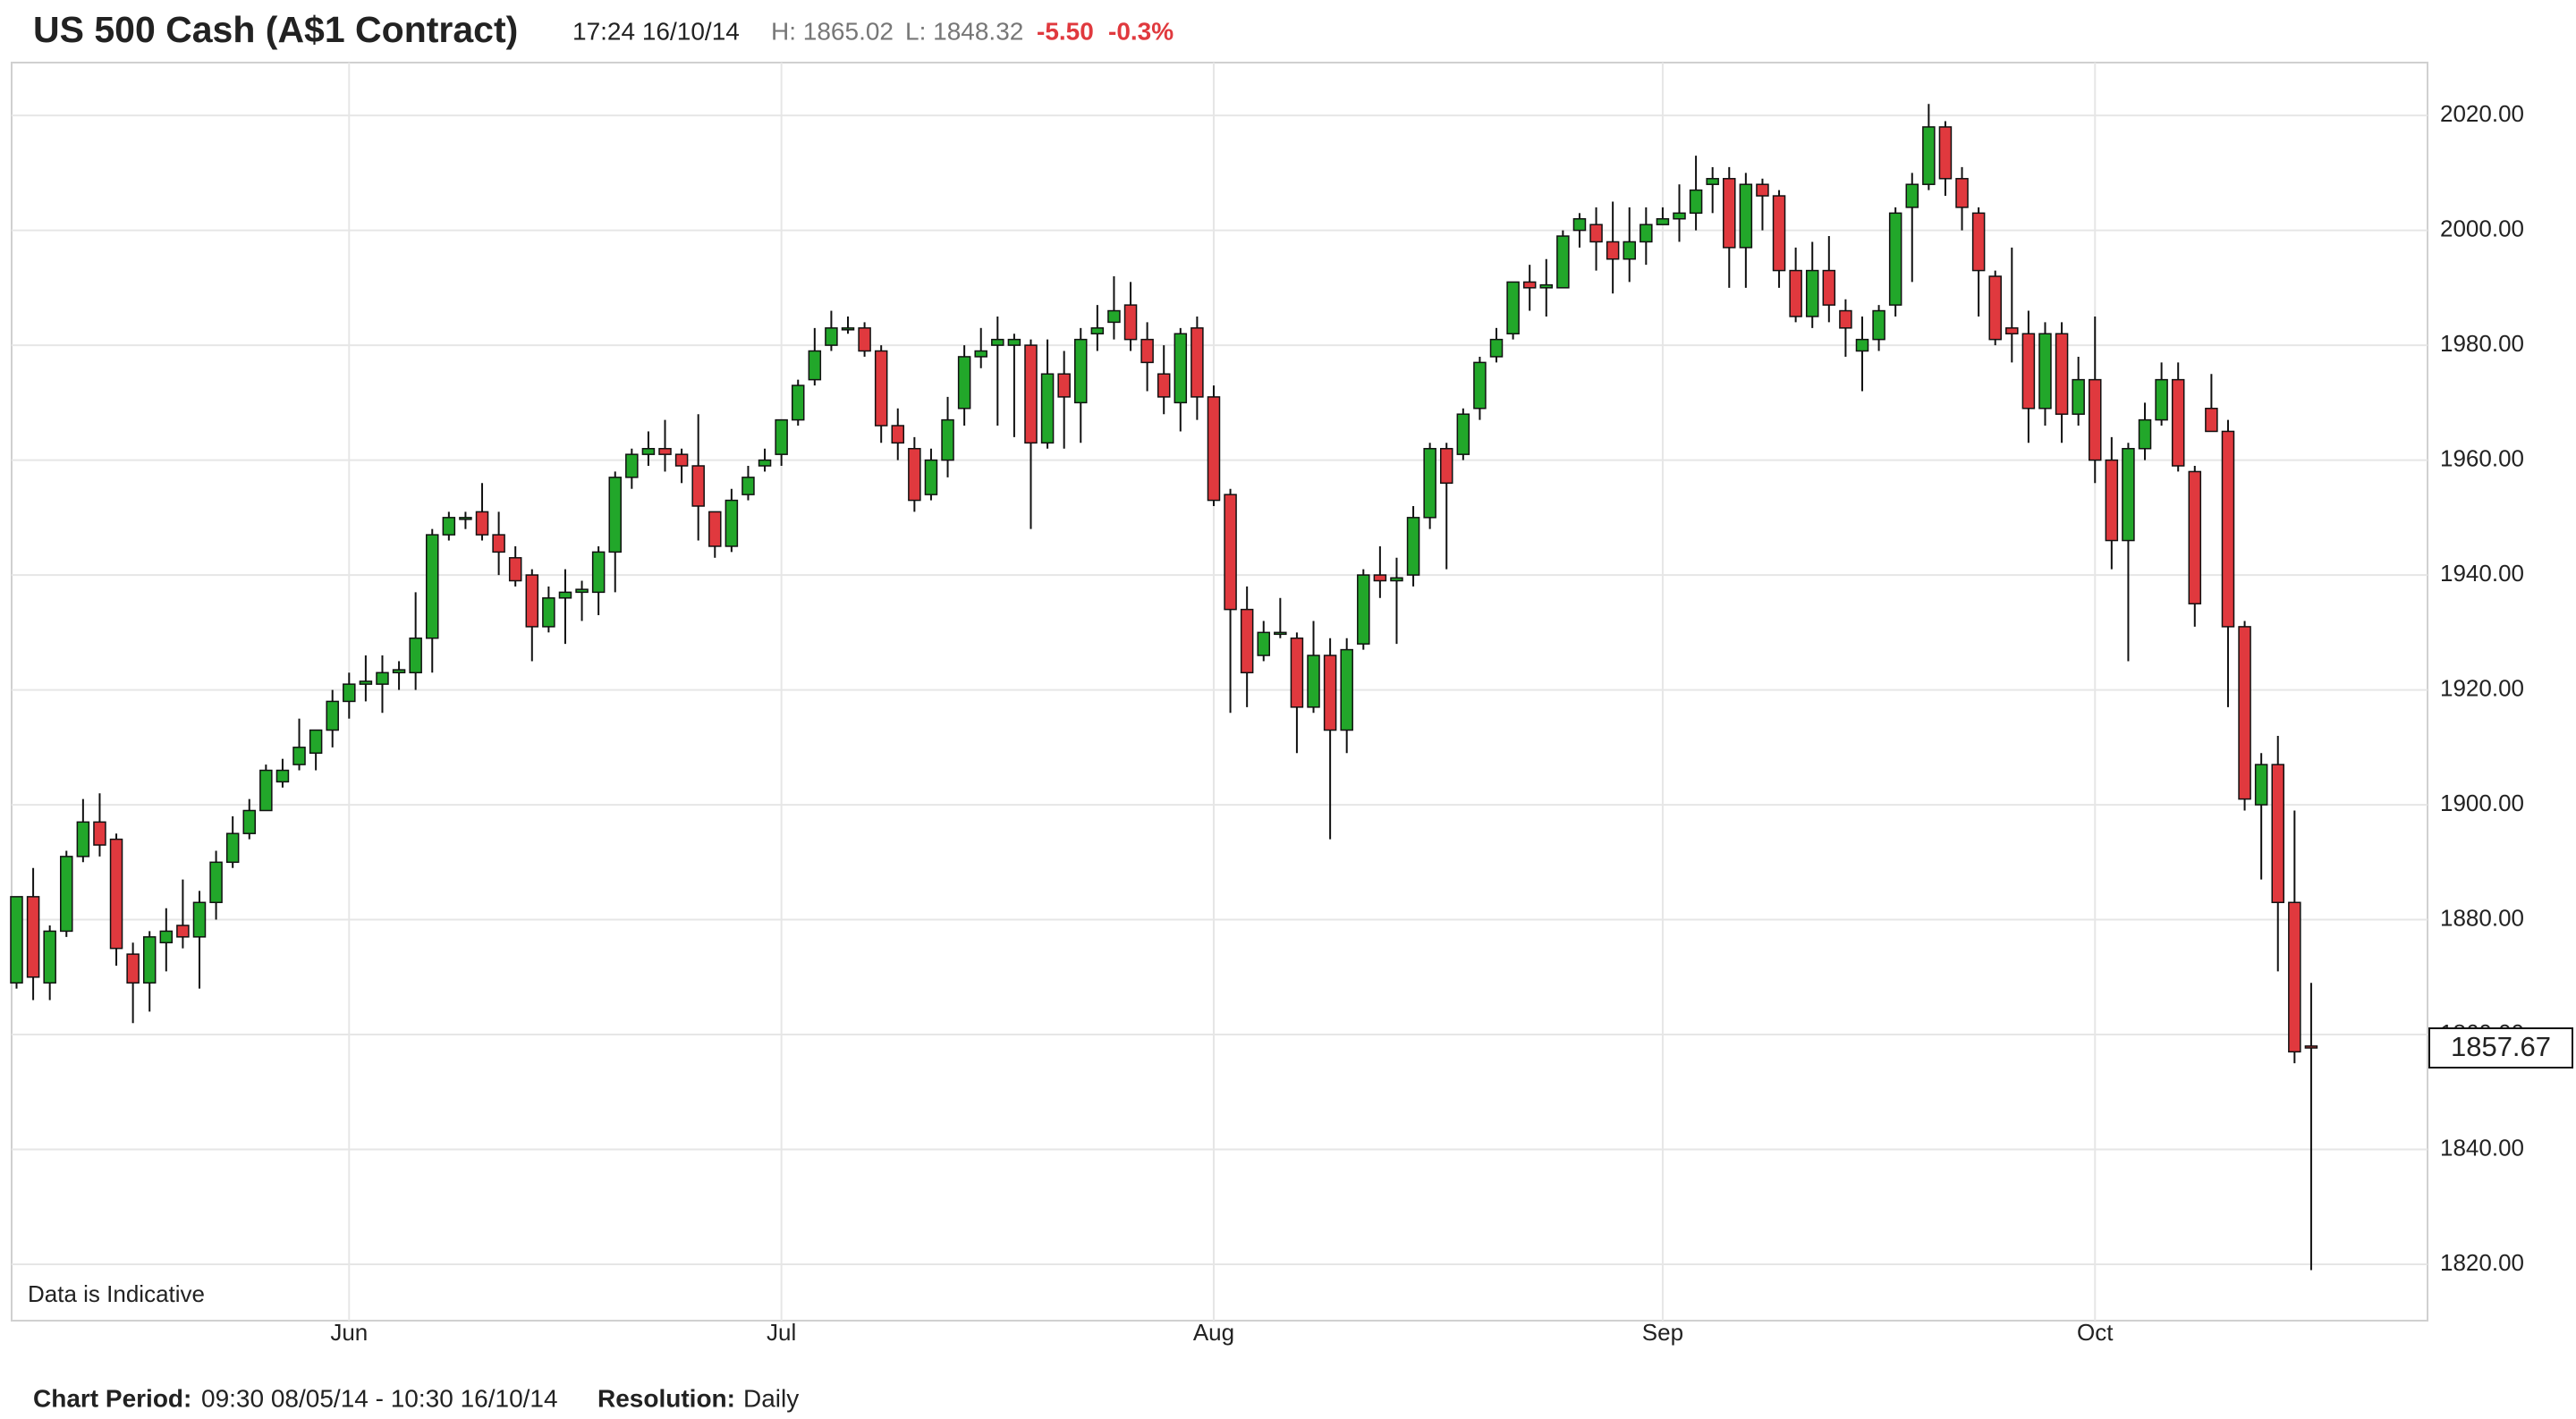  What do you see at coordinates (832, 31) in the screenshot?
I see `header-high: H: 1865.02` at bounding box center [832, 31].